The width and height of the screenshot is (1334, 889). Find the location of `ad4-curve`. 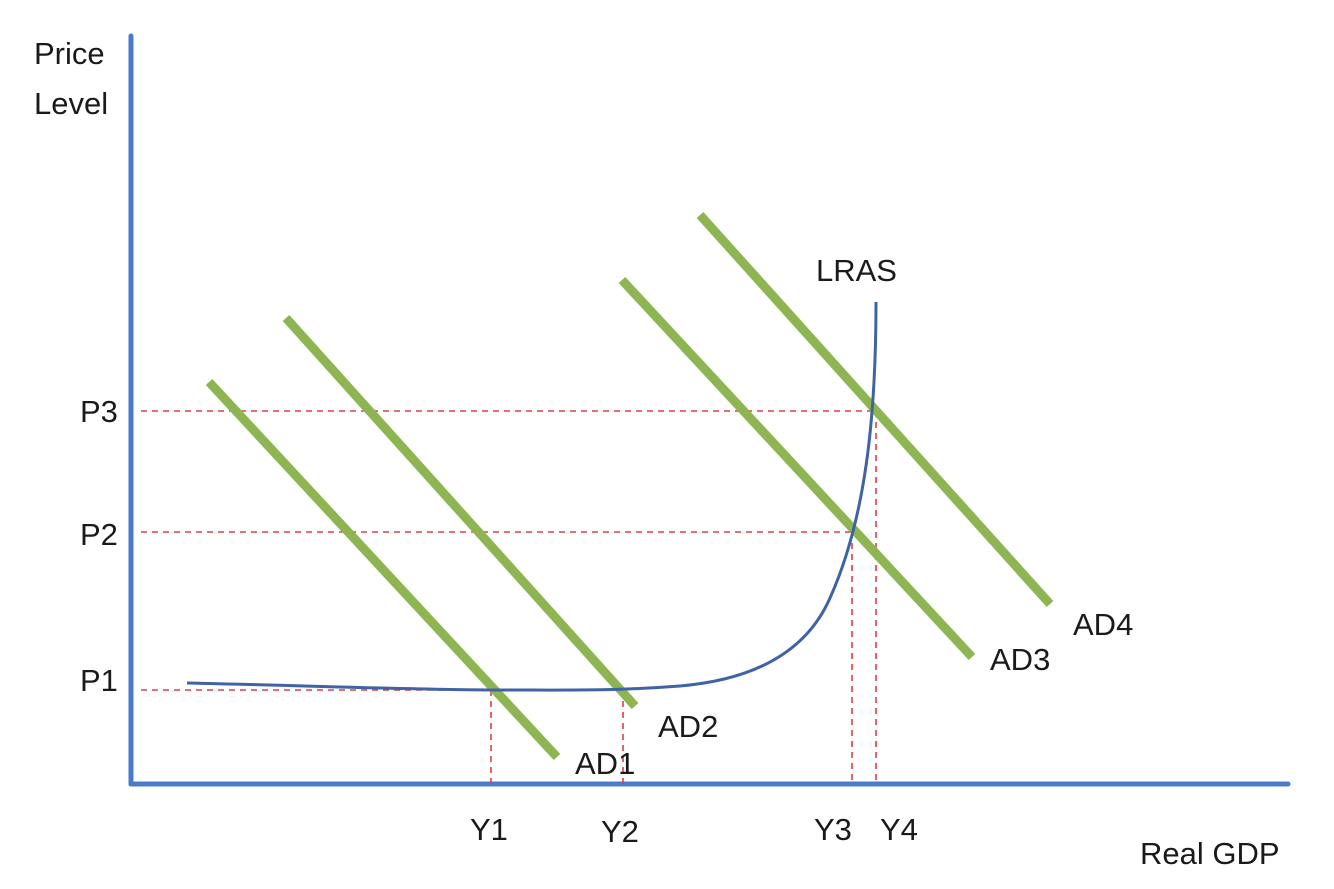

ad4-curve is located at coordinates (875, 409).